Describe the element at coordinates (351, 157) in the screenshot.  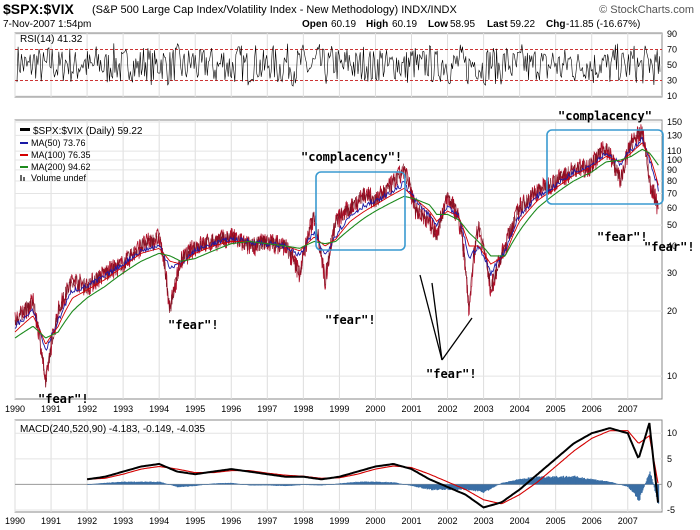
I see `complacency-label-1999: "complacency"!` at that location.